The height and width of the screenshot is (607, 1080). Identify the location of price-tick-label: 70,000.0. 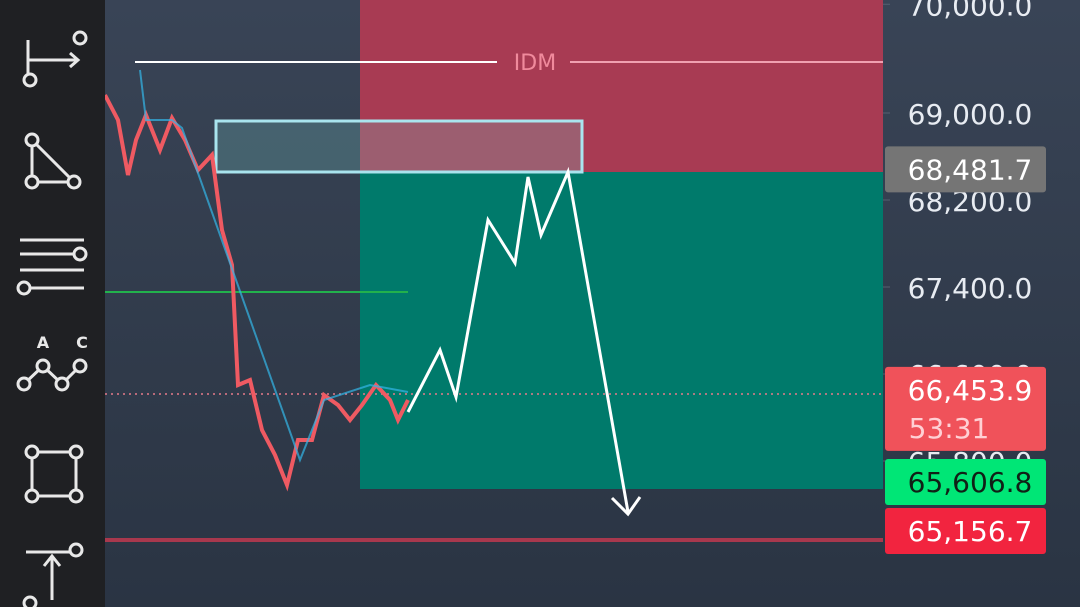
(970, 11).